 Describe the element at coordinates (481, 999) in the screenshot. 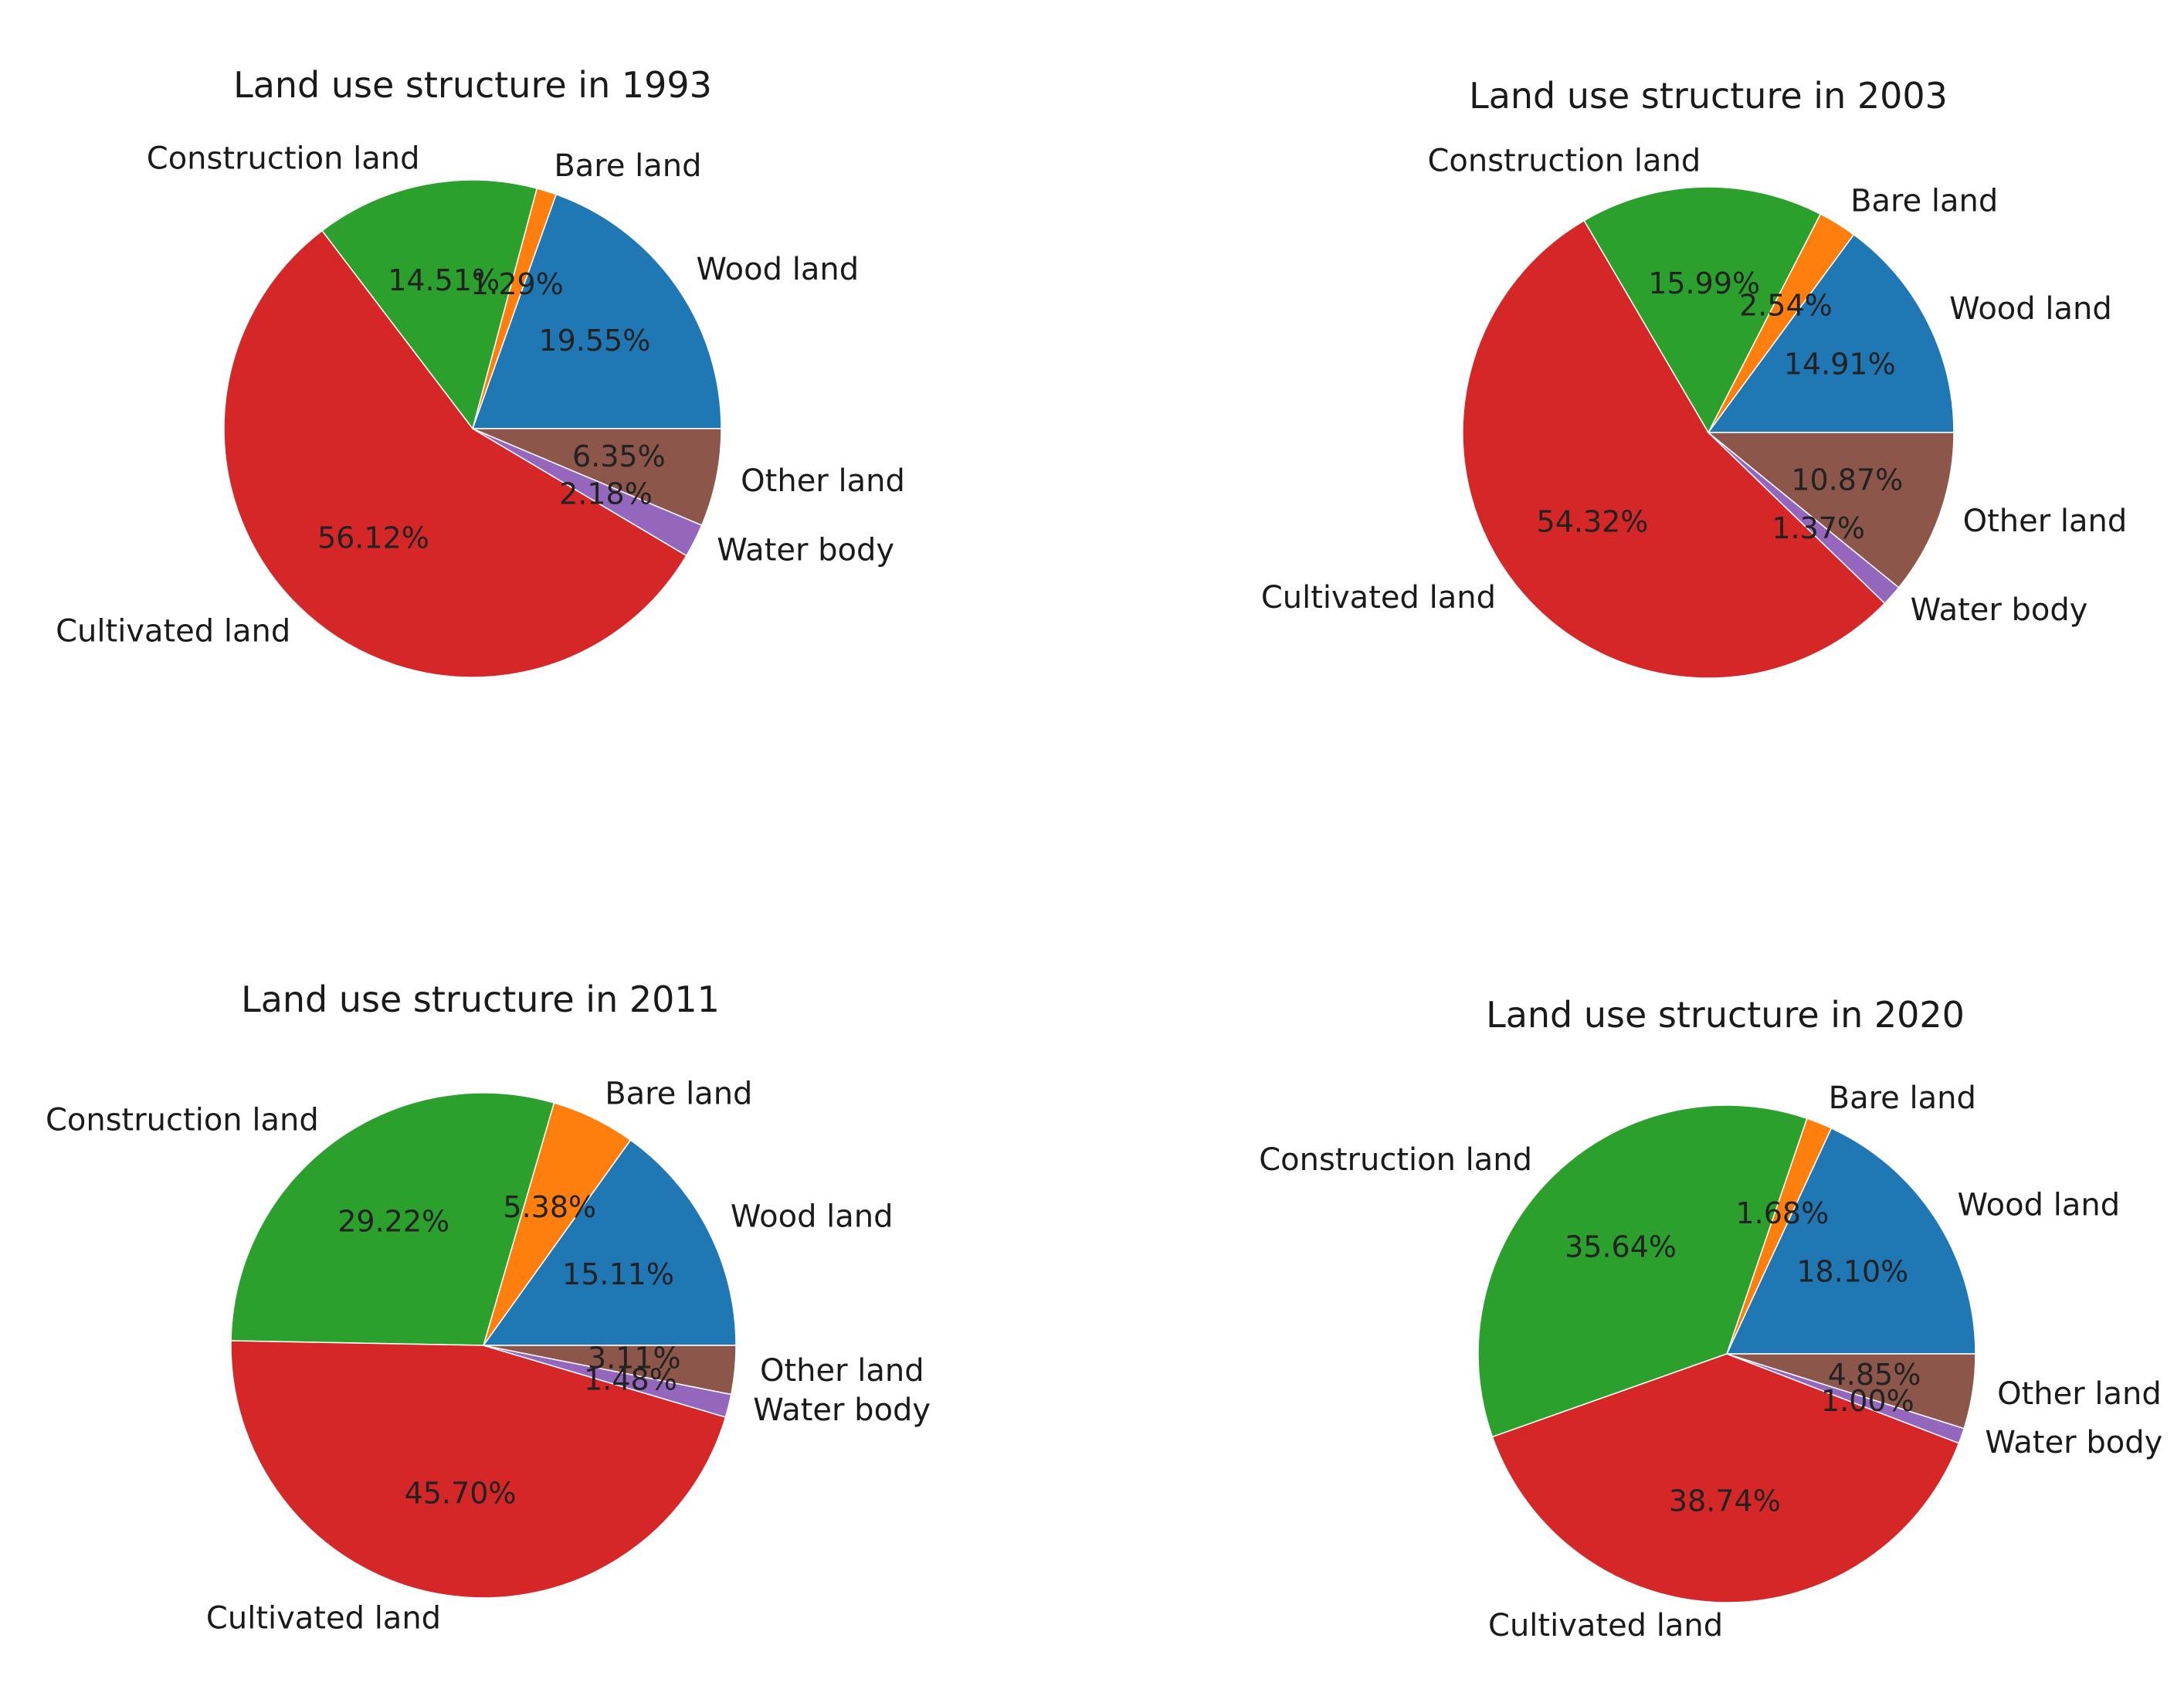

I see `chart-title-2011: Land use structure in 2011` at that location.